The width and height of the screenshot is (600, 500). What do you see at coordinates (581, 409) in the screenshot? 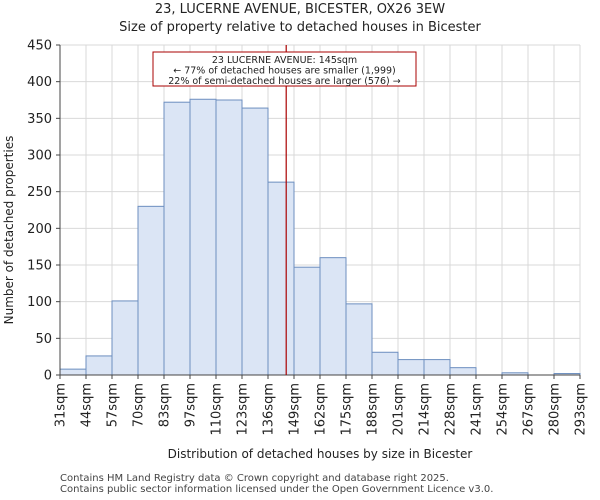
I see `x-tick-label: 293sqm` at bounding box center [581, 409].